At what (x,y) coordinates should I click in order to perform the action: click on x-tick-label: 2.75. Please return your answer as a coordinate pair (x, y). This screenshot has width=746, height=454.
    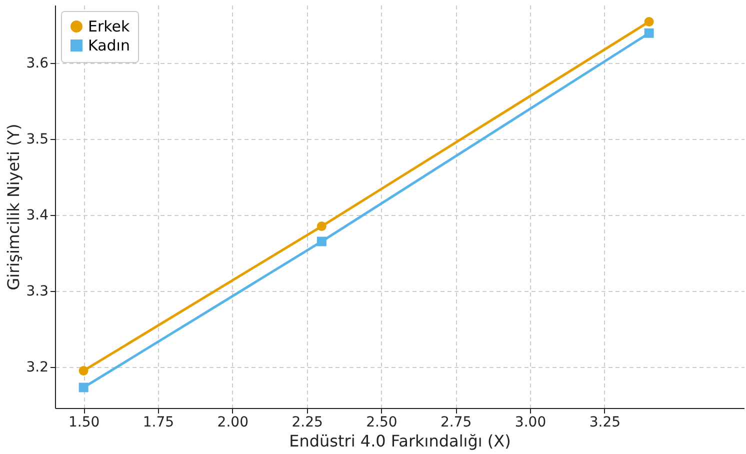
    Looking at the image, I should click on (456, 422).